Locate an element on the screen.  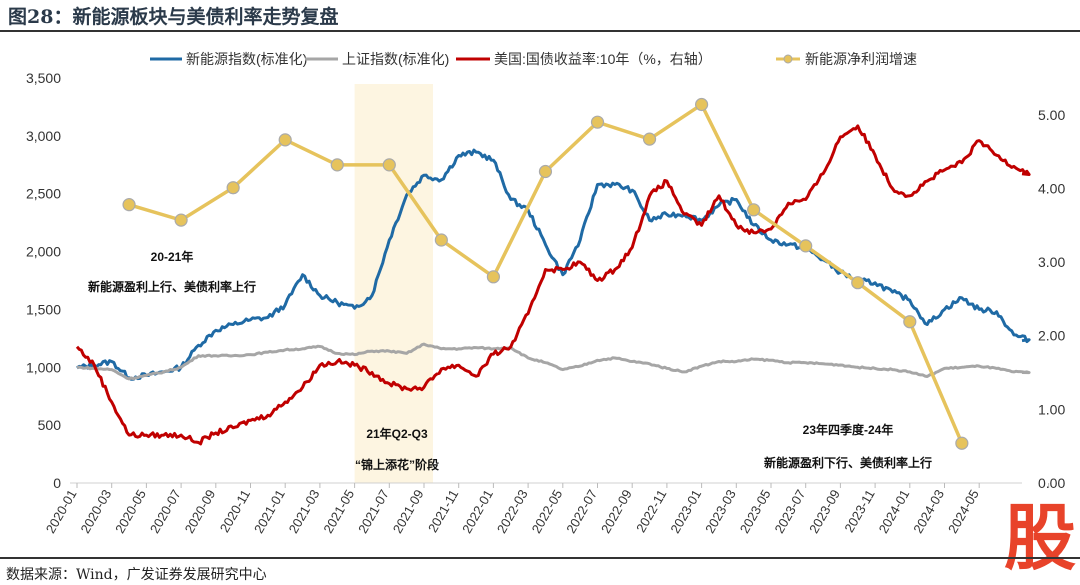
x-tick-label: 2022-09 is located at coordinates (616, 511).